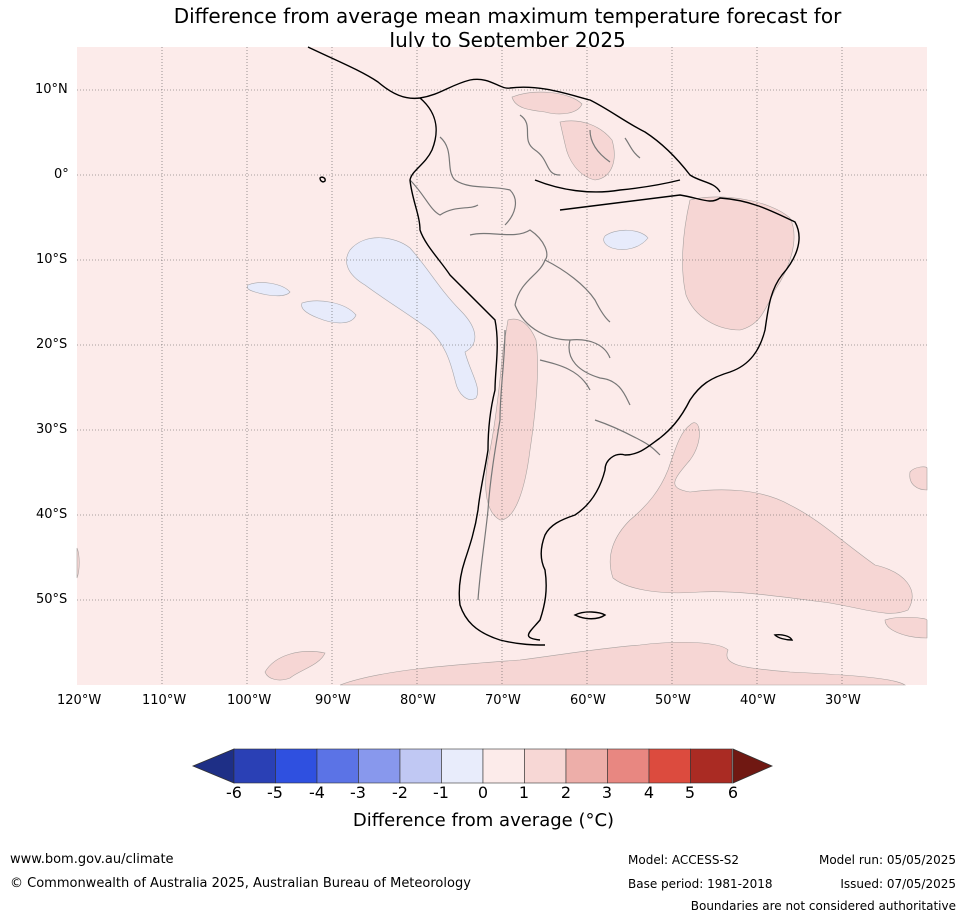 The image size is (965, 919). Describe the element at coordinates (164, 700) in the screenshot. I see `lon-label-110w: 110°W` at that location.